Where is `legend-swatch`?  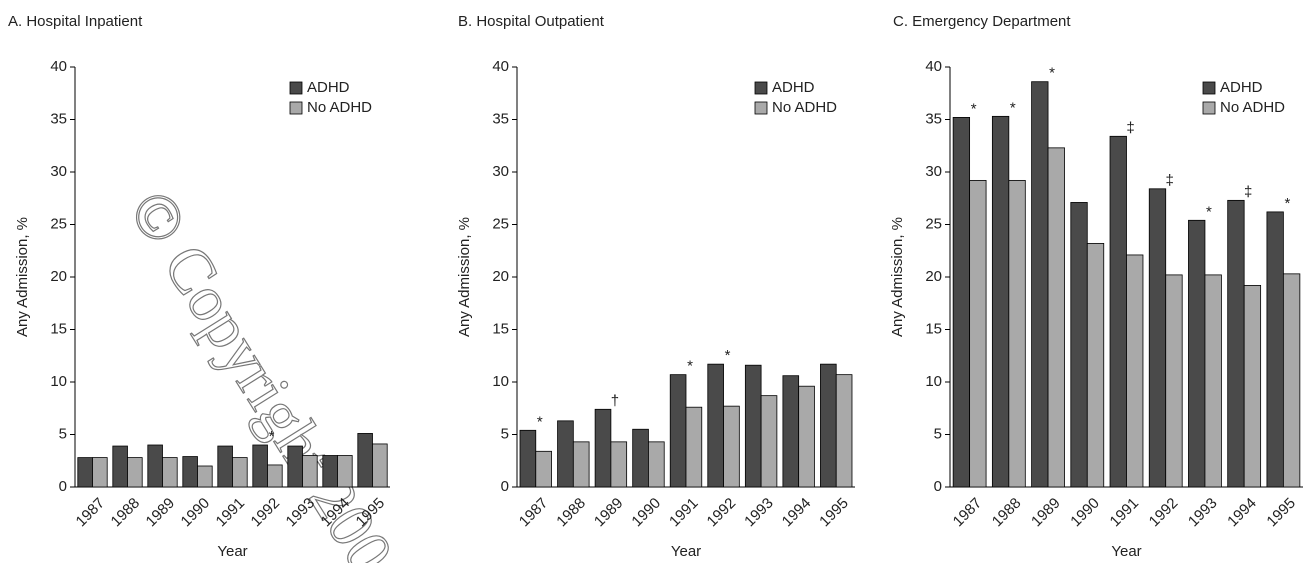
legend-swatch is located at coordinates (1209, 108).